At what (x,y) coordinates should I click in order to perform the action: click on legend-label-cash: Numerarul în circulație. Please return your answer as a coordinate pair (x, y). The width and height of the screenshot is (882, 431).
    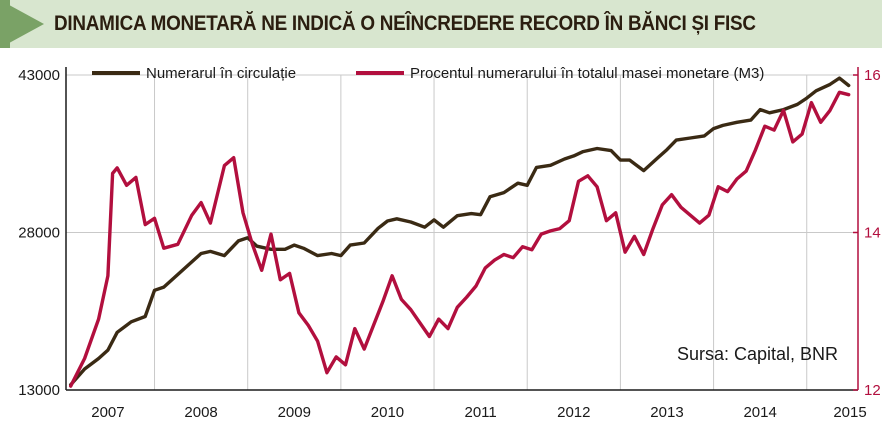
    Looking at the image, I should click on (221, 73).